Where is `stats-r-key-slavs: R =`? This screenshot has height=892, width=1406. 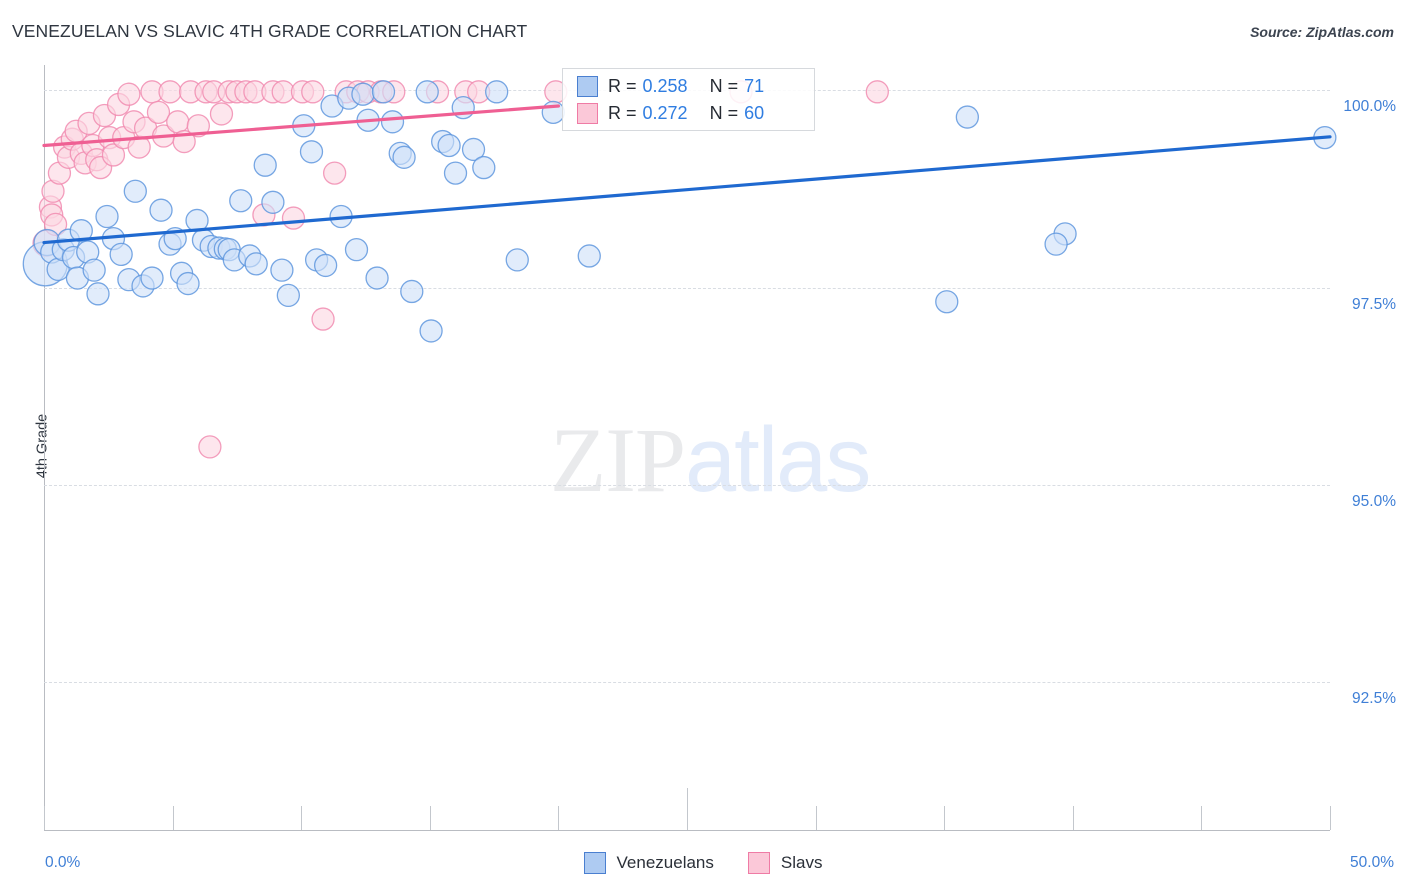
stats-r-key-slavs: R = is located at coordinates (622, 112).